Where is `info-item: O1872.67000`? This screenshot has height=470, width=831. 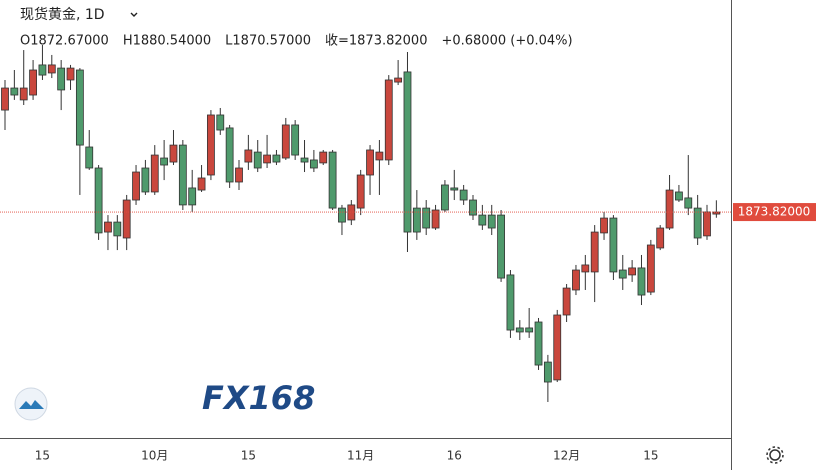 info-item: O1872.67000 is located at coordinates (64, 41).